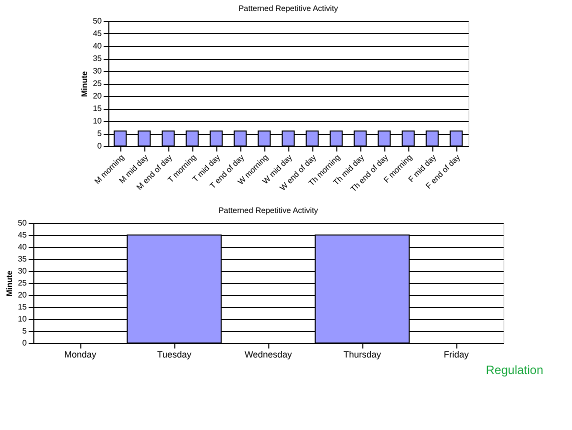 The height and width of the screenshot is (430, 572). What do you see at coordinates (268, 355) in the screenshot?
I see `x-tick-label: Wednesday` at bounding box center [268, 355].